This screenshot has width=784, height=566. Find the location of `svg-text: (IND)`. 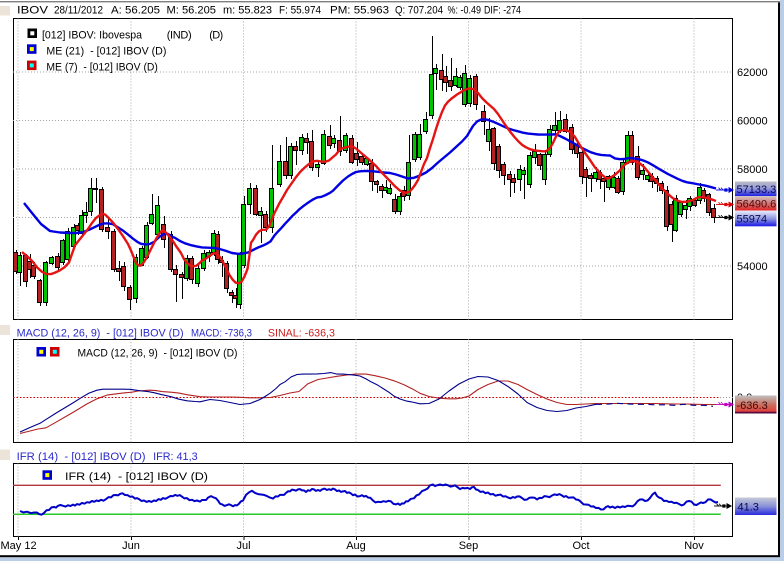

svg-text: (IND) is located at coordinates (179, 35).